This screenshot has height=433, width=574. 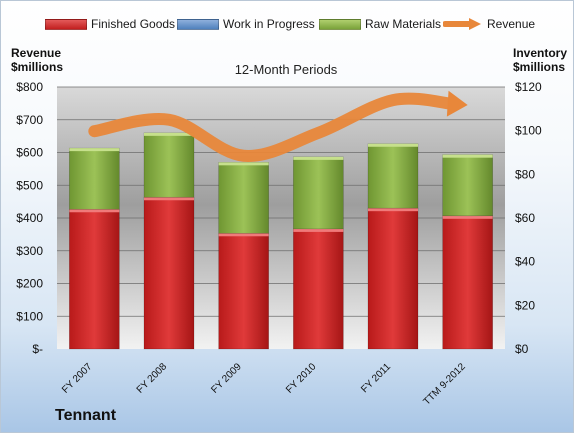 What do you see at coordinates (511, 24) in the screenshot?
I see `legend-label-revenue: Revenue` at bounding box center [511, 24].